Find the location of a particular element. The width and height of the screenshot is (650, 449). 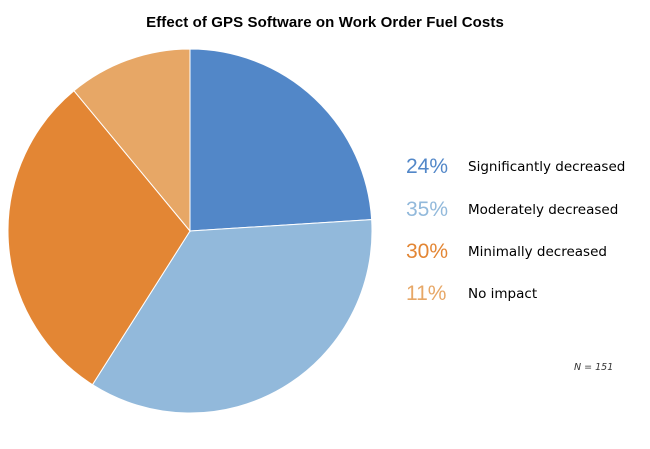

legend-item-no-impact: 11% No impact is located at coordinates (471, 294).